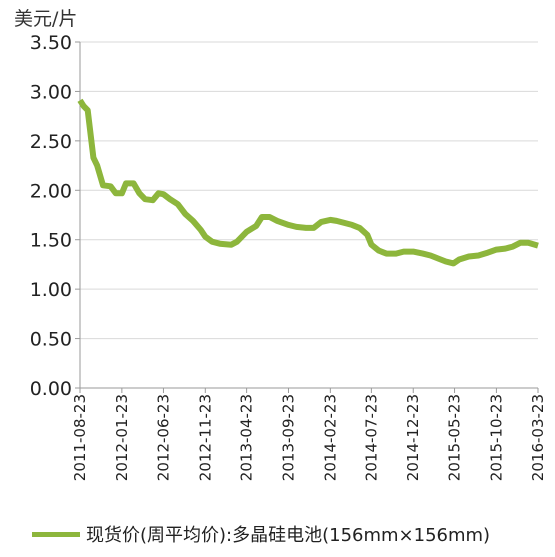 The image size is (555, 557). What do you see at coordinates (371, 437) in the screenshot?
I see `x-tick-label: 2014-07-23` at bounding box center [371, 437].